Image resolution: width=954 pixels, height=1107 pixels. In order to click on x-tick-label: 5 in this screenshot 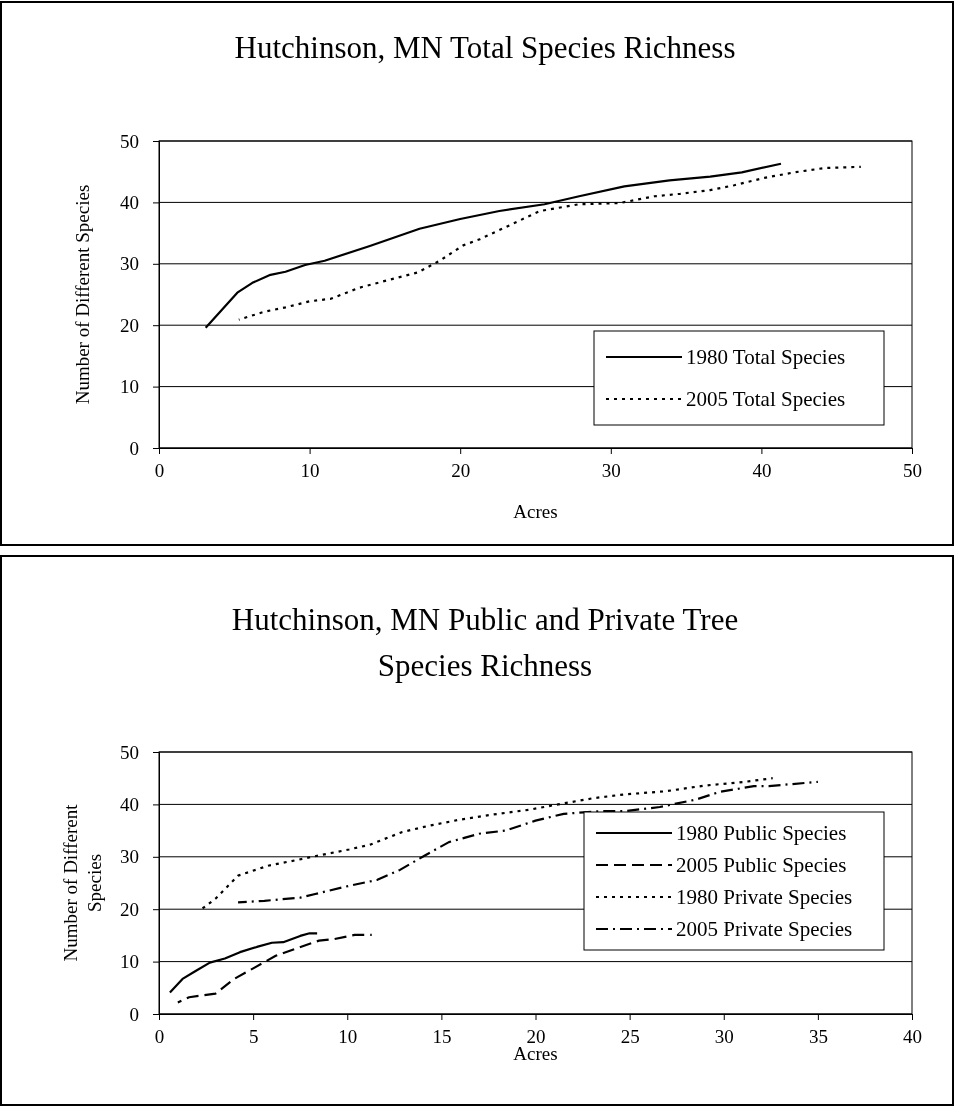, I will do `click(253, 1037)`.